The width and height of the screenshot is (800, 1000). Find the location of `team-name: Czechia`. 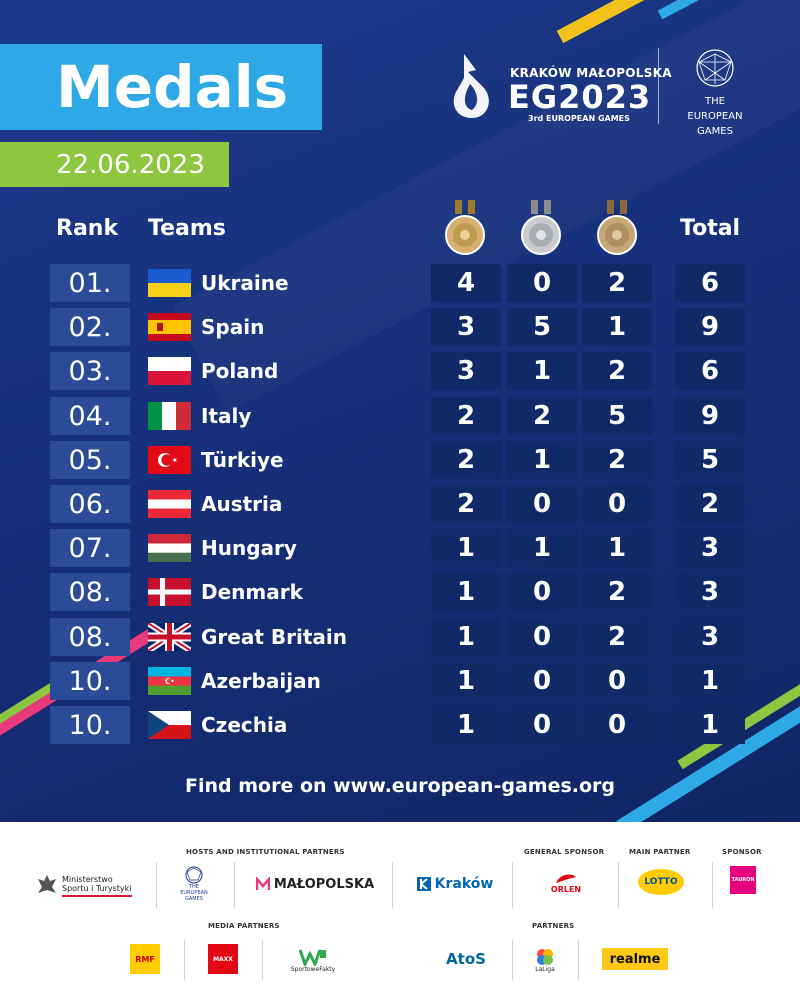

team-name: Czechia is located at coordinates (244, 725).